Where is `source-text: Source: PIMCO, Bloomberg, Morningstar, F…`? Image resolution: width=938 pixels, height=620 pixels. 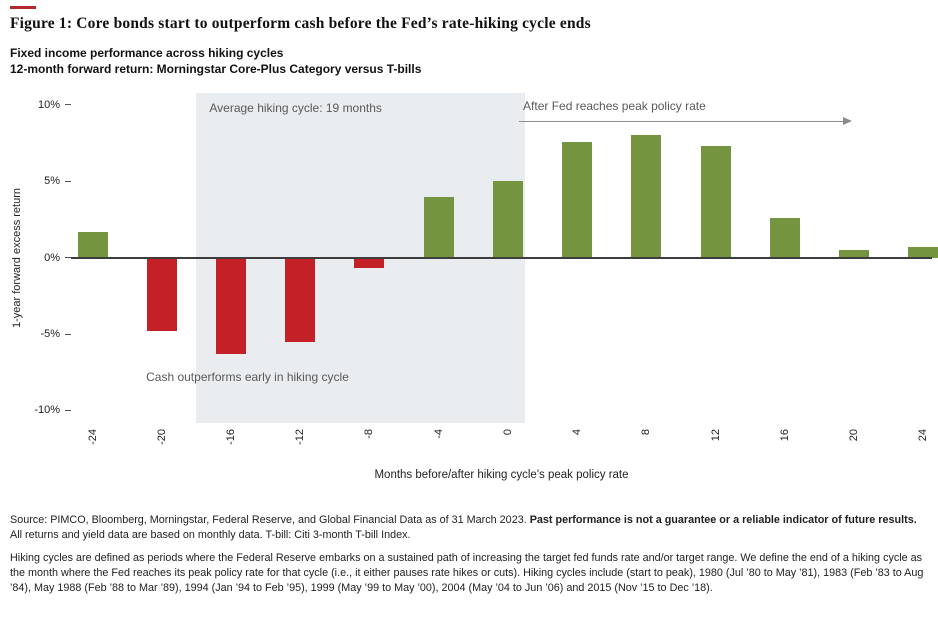 source-text: Source: PIMCO, Bloomberg, Morningstar, F… is located at coordinates (471, 528).